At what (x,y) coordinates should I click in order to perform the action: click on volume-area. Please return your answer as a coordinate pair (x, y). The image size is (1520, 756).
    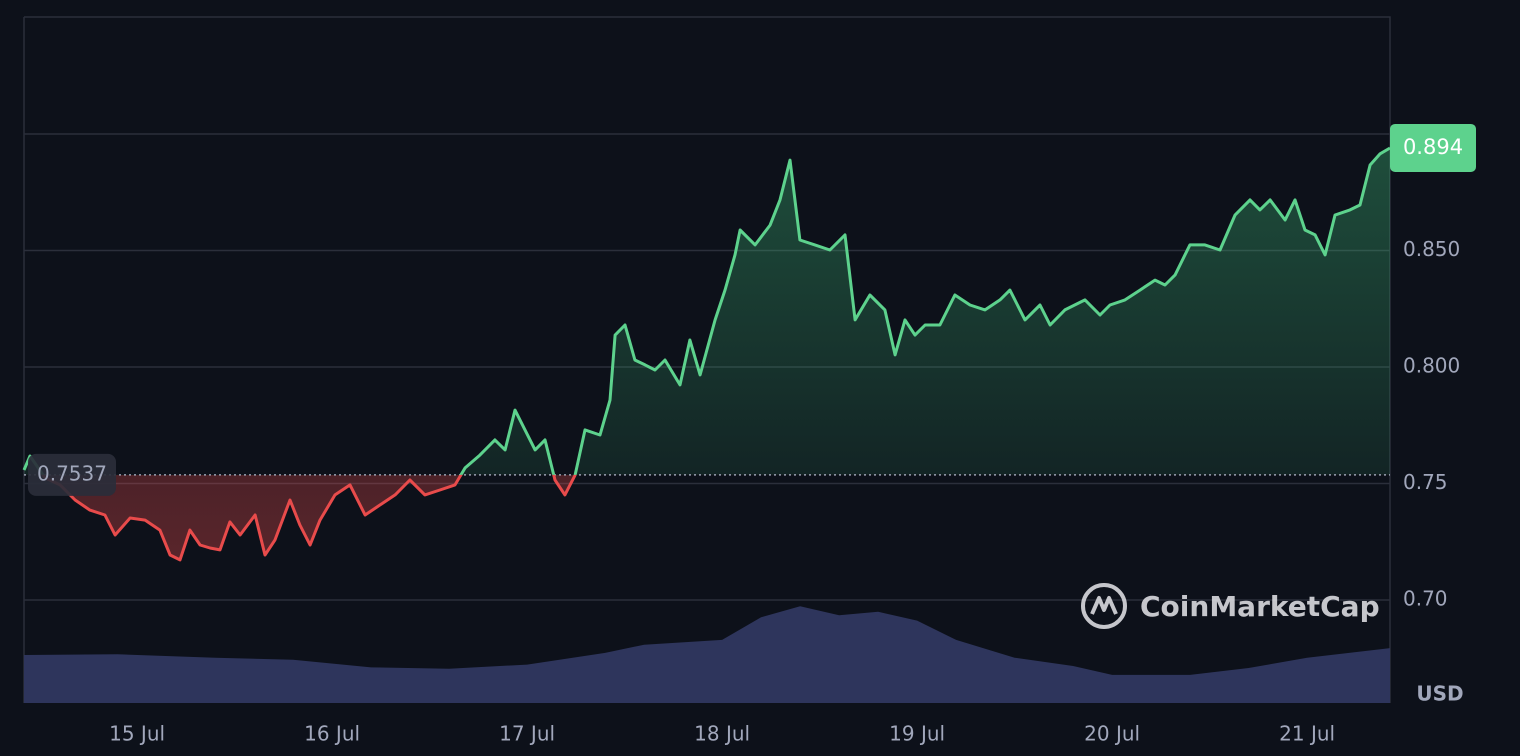
    Looking at the image, I should click on (707, 654).